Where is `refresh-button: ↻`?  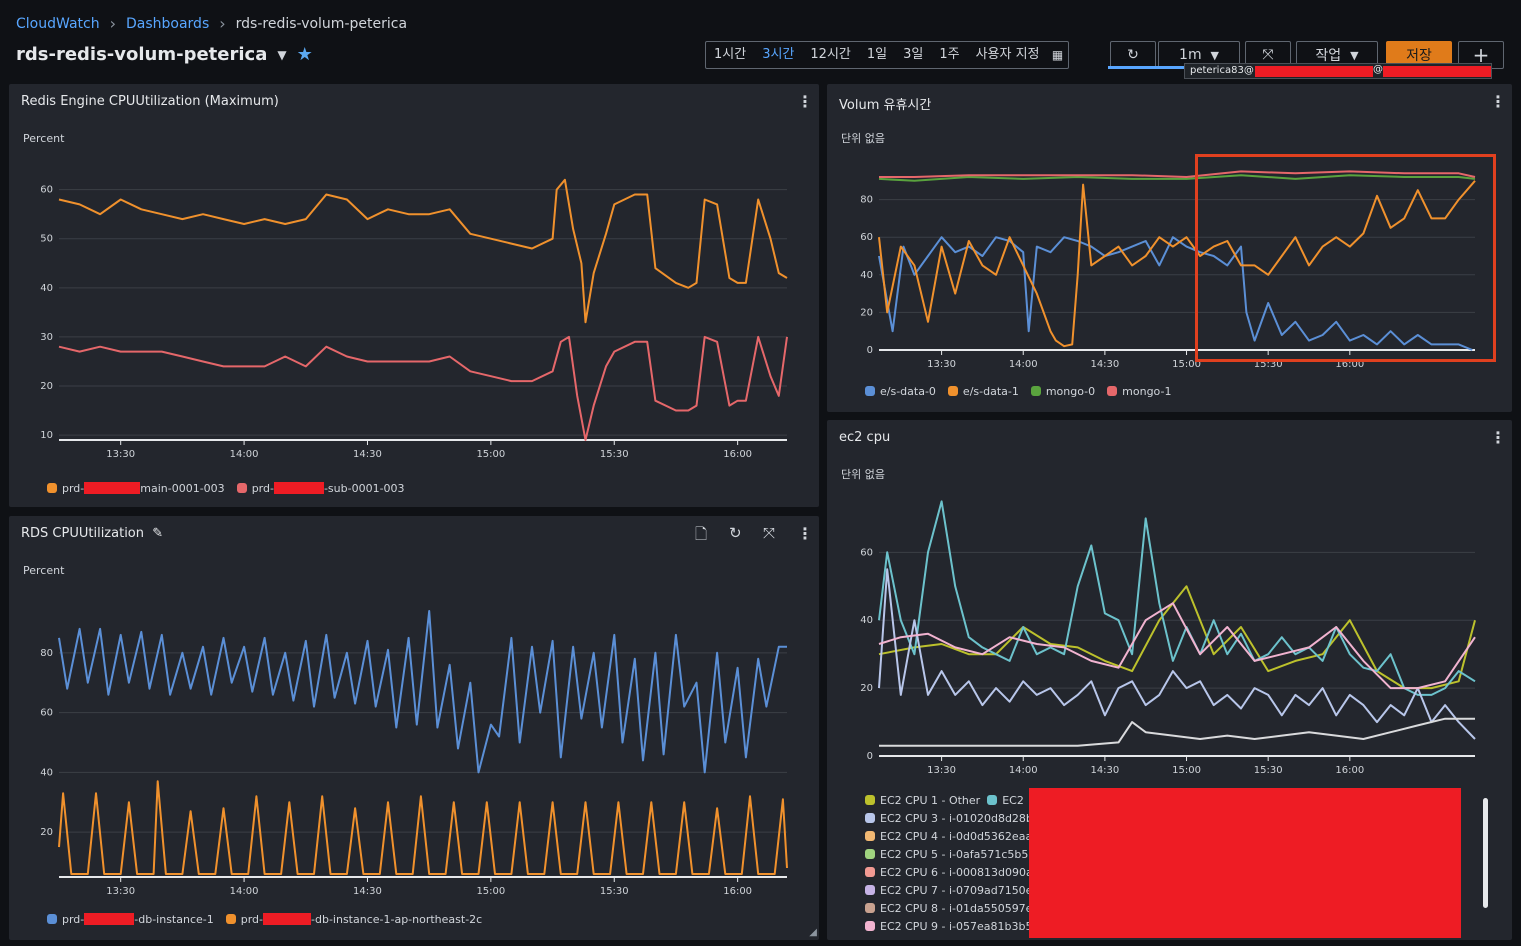
refresh-button: ↻ is located at coordinates (1133, 55).